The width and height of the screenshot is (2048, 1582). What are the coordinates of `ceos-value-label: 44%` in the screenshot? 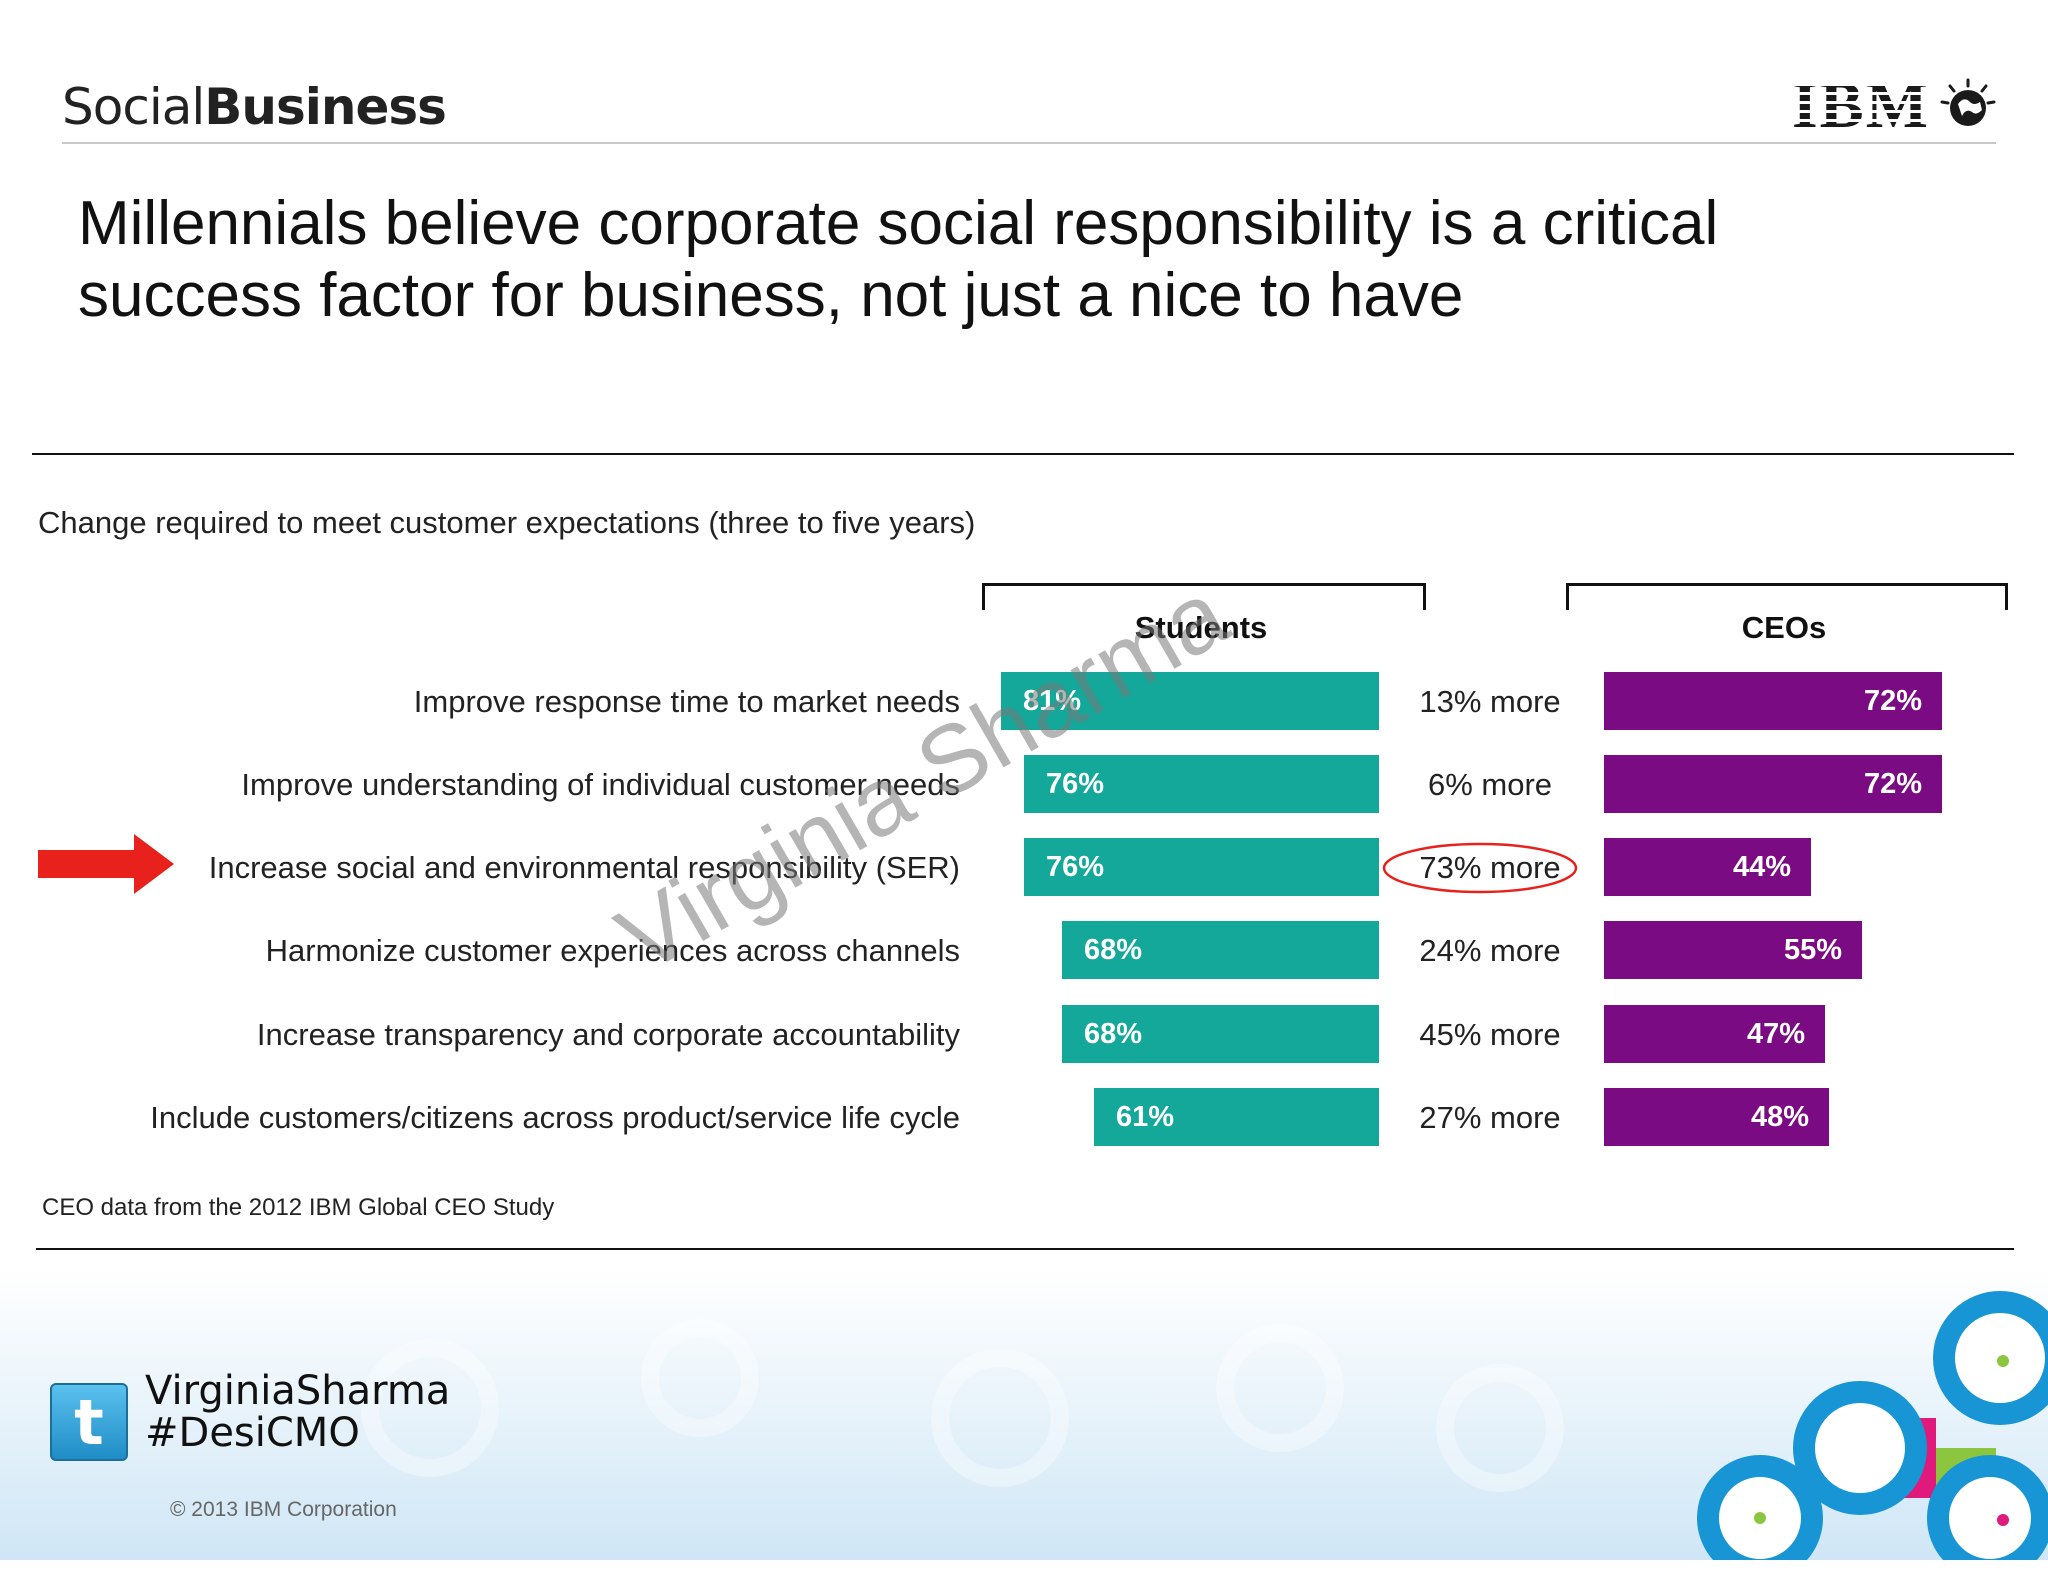 It's located at (1761, 866).